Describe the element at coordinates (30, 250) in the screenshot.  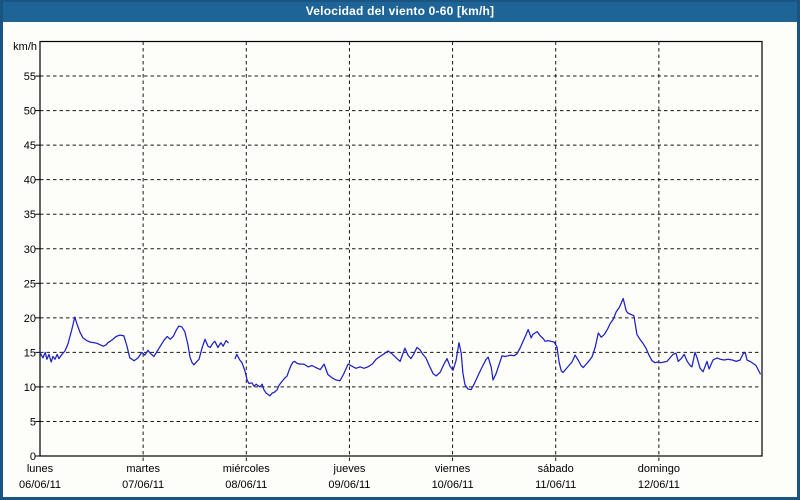
I see `y-tick-label: 30` at that location.